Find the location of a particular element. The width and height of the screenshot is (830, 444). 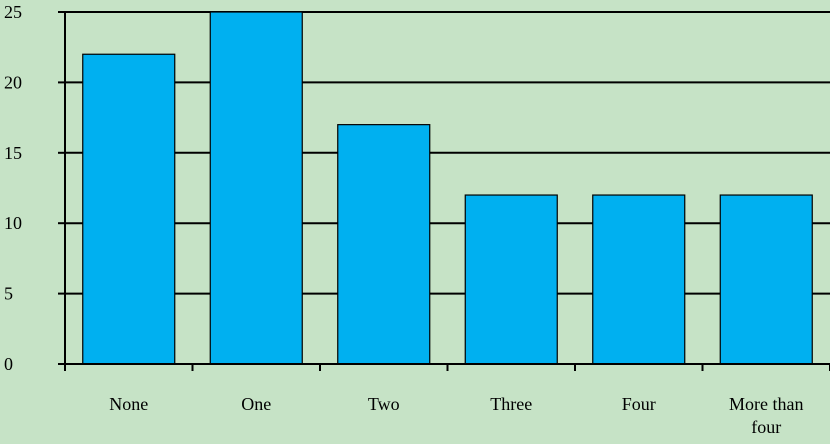

y-tick-label: 15 is located at coordinates (13, 153).